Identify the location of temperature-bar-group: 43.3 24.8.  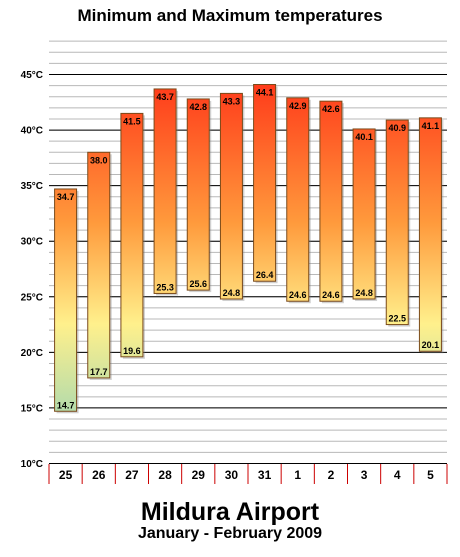
(232, 197).